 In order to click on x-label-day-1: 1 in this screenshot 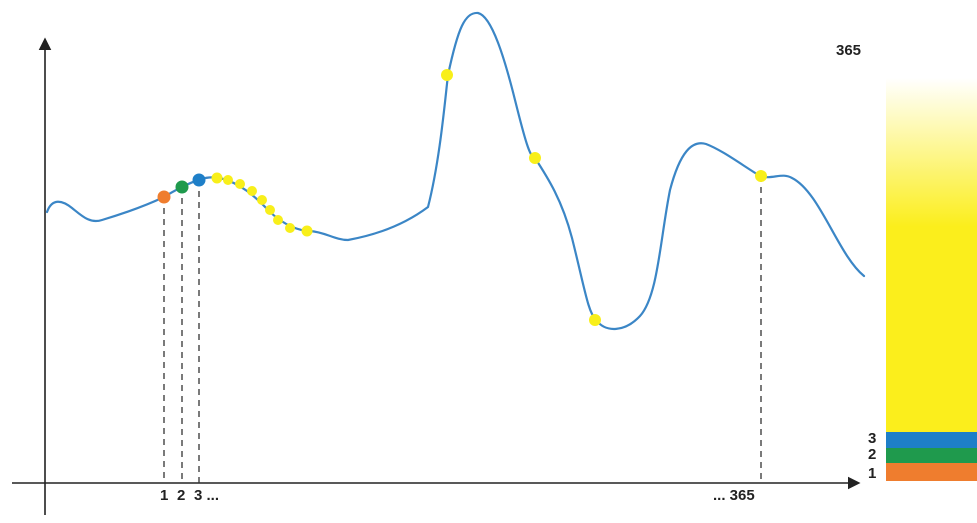, I will do `click(164, 495)`.